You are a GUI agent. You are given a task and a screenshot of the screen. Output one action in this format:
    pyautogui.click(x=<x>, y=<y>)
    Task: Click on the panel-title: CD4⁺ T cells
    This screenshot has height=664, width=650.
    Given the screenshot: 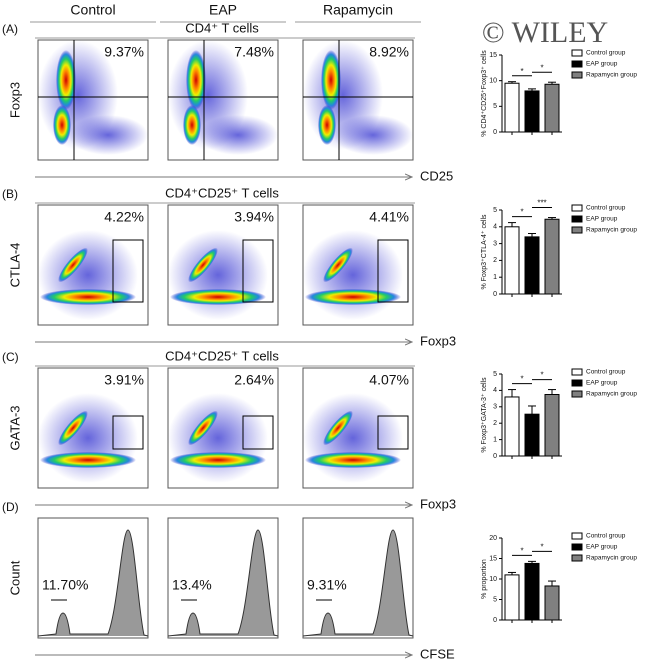 What is the action you would take?
    pyautogui.click(x=222, y=27)
    